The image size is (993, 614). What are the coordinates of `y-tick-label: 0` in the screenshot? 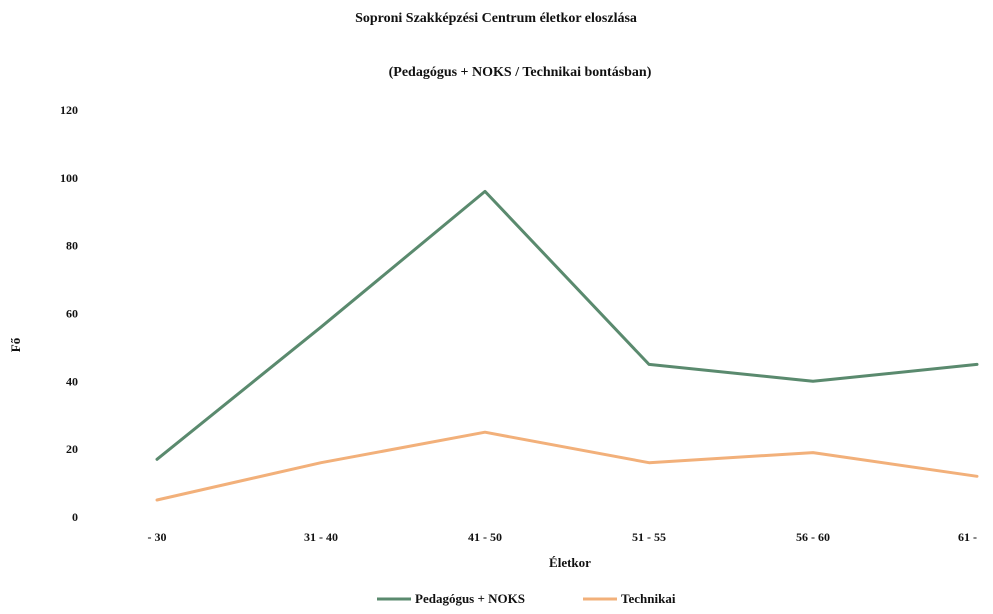 It's located at (75, 517).